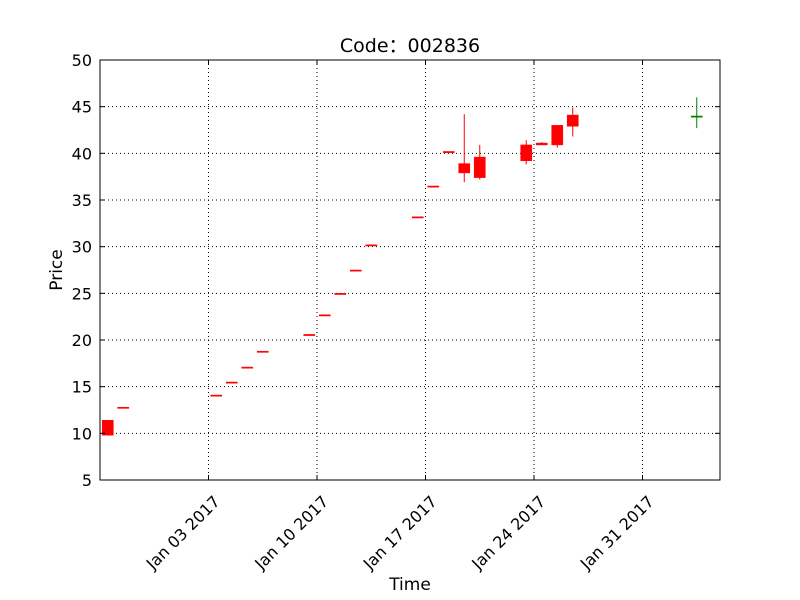 This screenshot has height=600, width=800. I want to click on x-axis-title: Time, so click(409, 585).